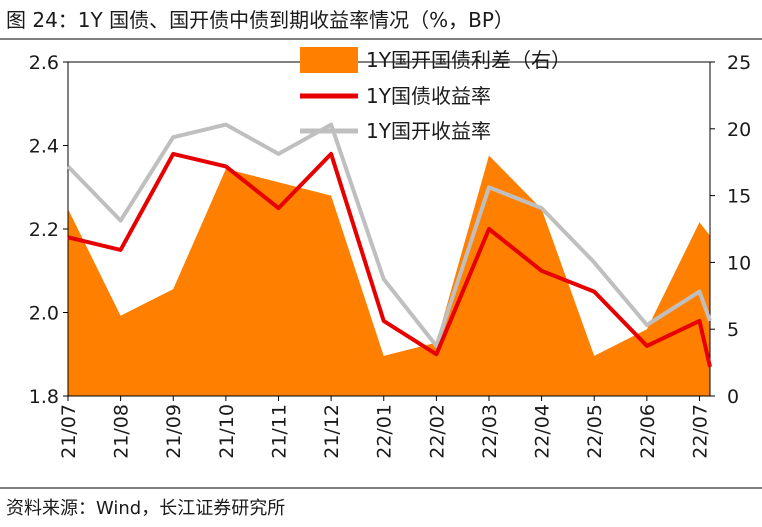 Image resolution: width=762 pixels, height=527 pixels. Describe the element at coordinates (648, 431) in the screenshot. I see `x-tick-label: 22/06` at that location.